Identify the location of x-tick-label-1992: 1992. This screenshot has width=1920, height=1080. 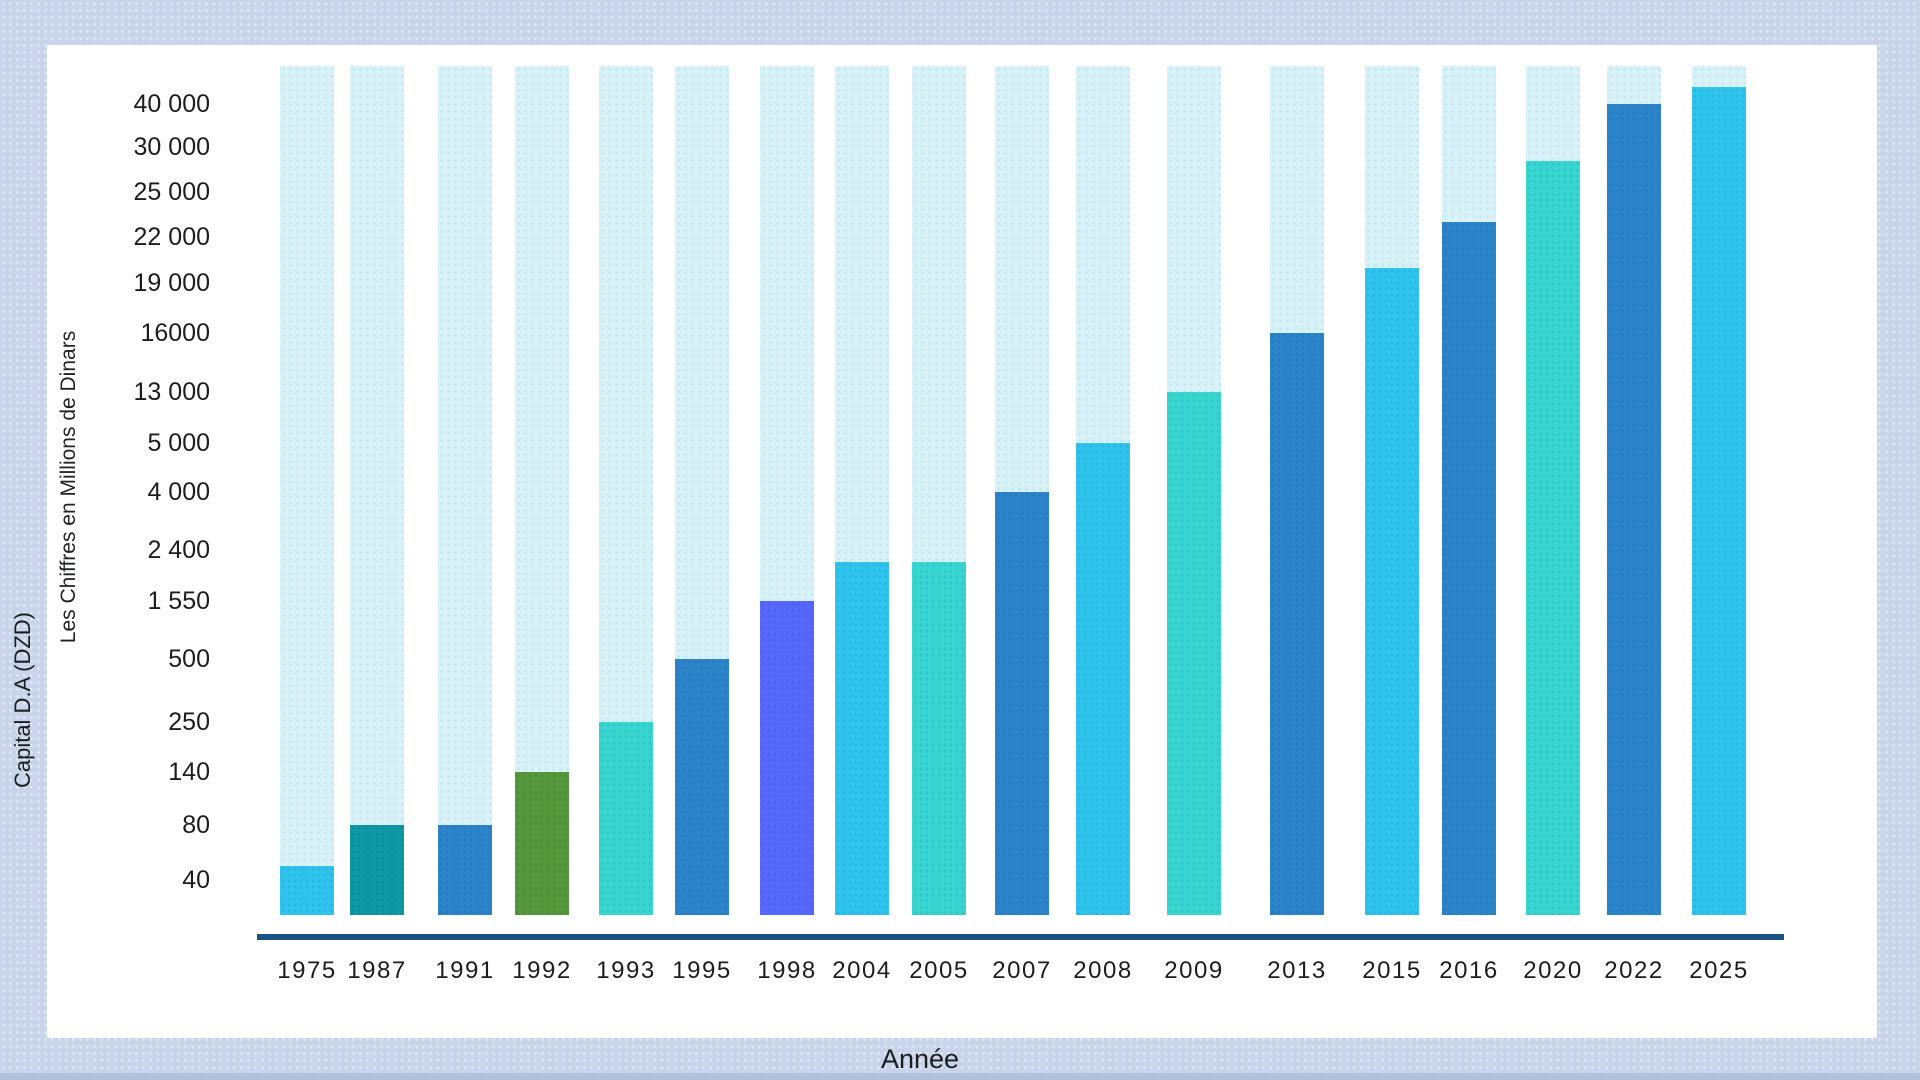
(542, 970).